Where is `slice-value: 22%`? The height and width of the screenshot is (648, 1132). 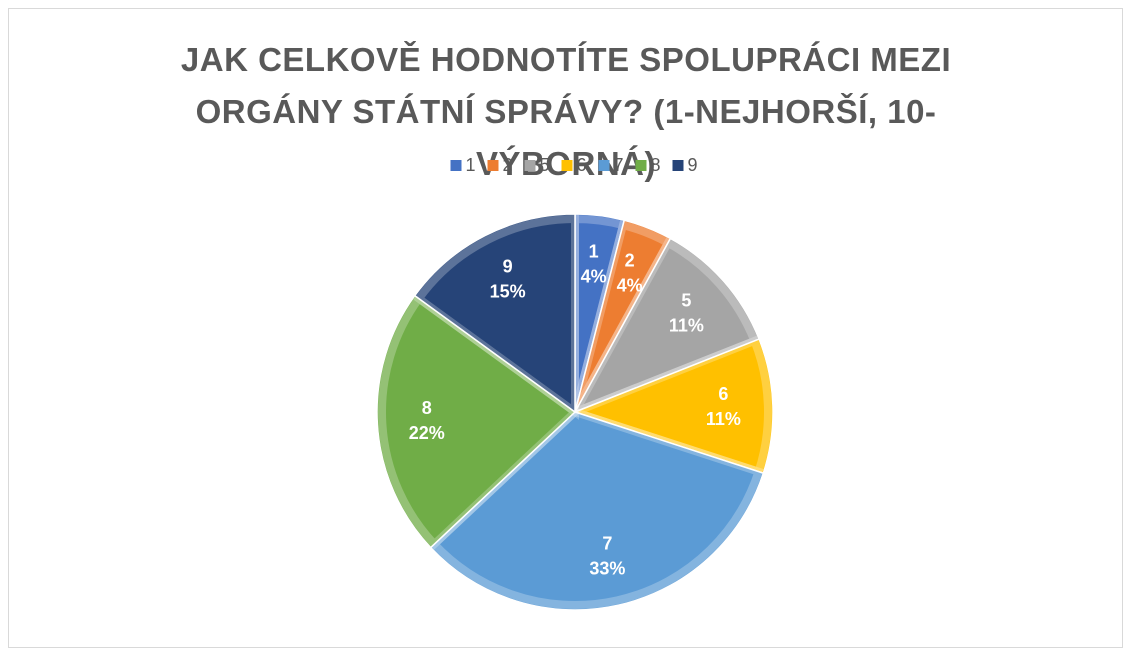
slice-value: 22% is located at coordinates (427, 433).